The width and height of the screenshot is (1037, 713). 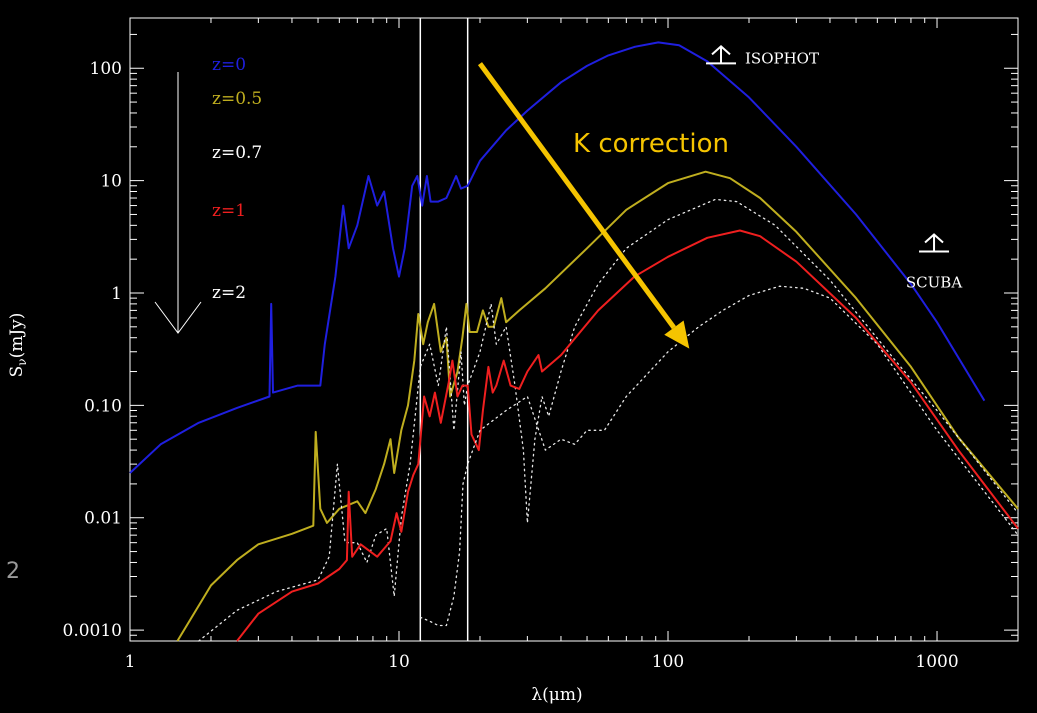 What do you see at coordinates (934, 243) in the screenshot?
I see `scuba-limit-icon` at bounding box center [934, 243].